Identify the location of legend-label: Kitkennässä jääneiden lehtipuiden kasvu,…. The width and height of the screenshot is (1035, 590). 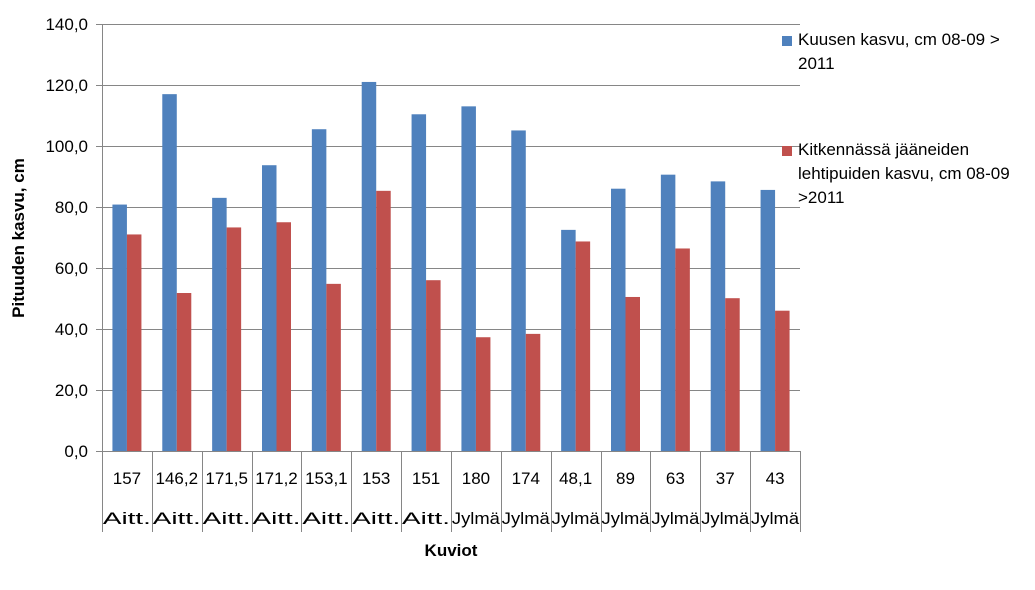
(904, 173).